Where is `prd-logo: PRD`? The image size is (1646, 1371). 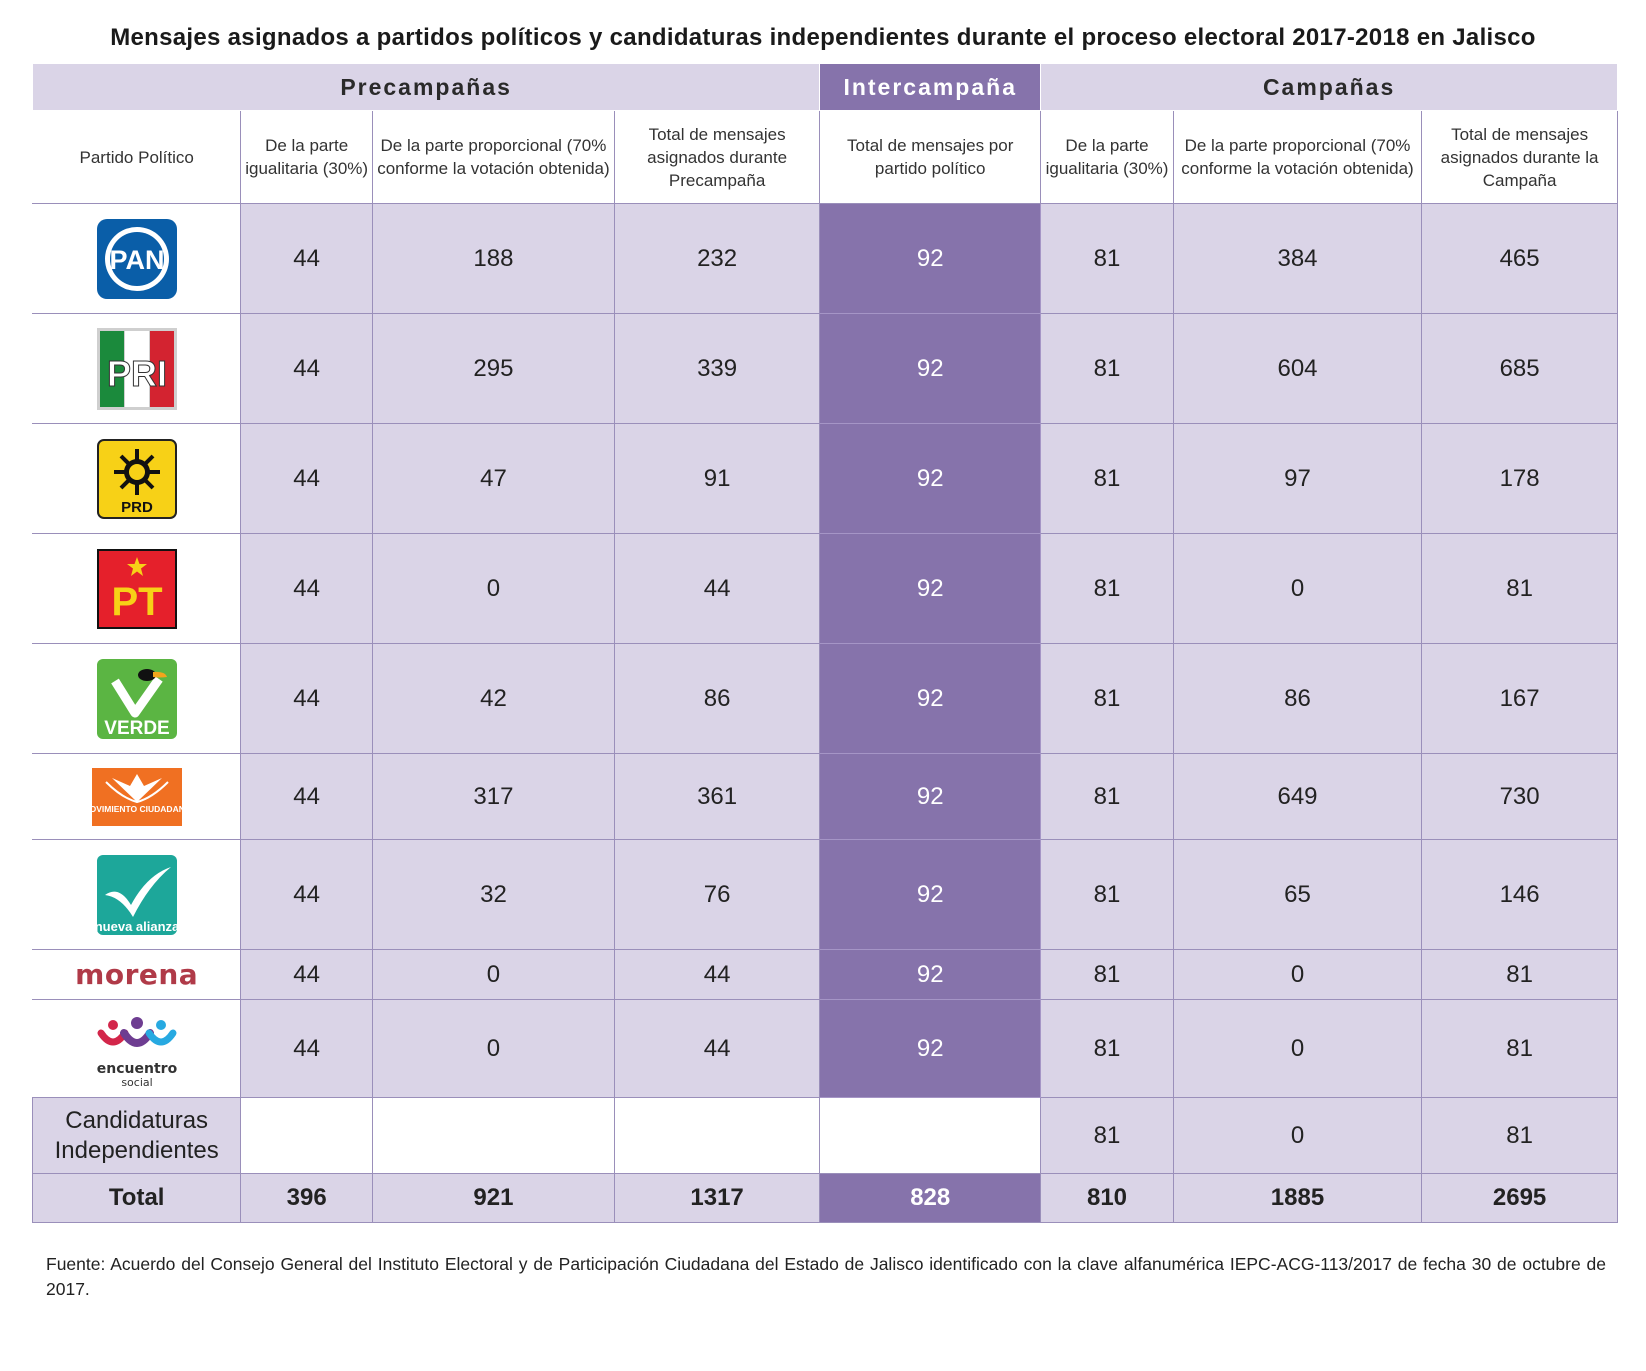 prd-logo: PRD is located at coordinates (136, 478).